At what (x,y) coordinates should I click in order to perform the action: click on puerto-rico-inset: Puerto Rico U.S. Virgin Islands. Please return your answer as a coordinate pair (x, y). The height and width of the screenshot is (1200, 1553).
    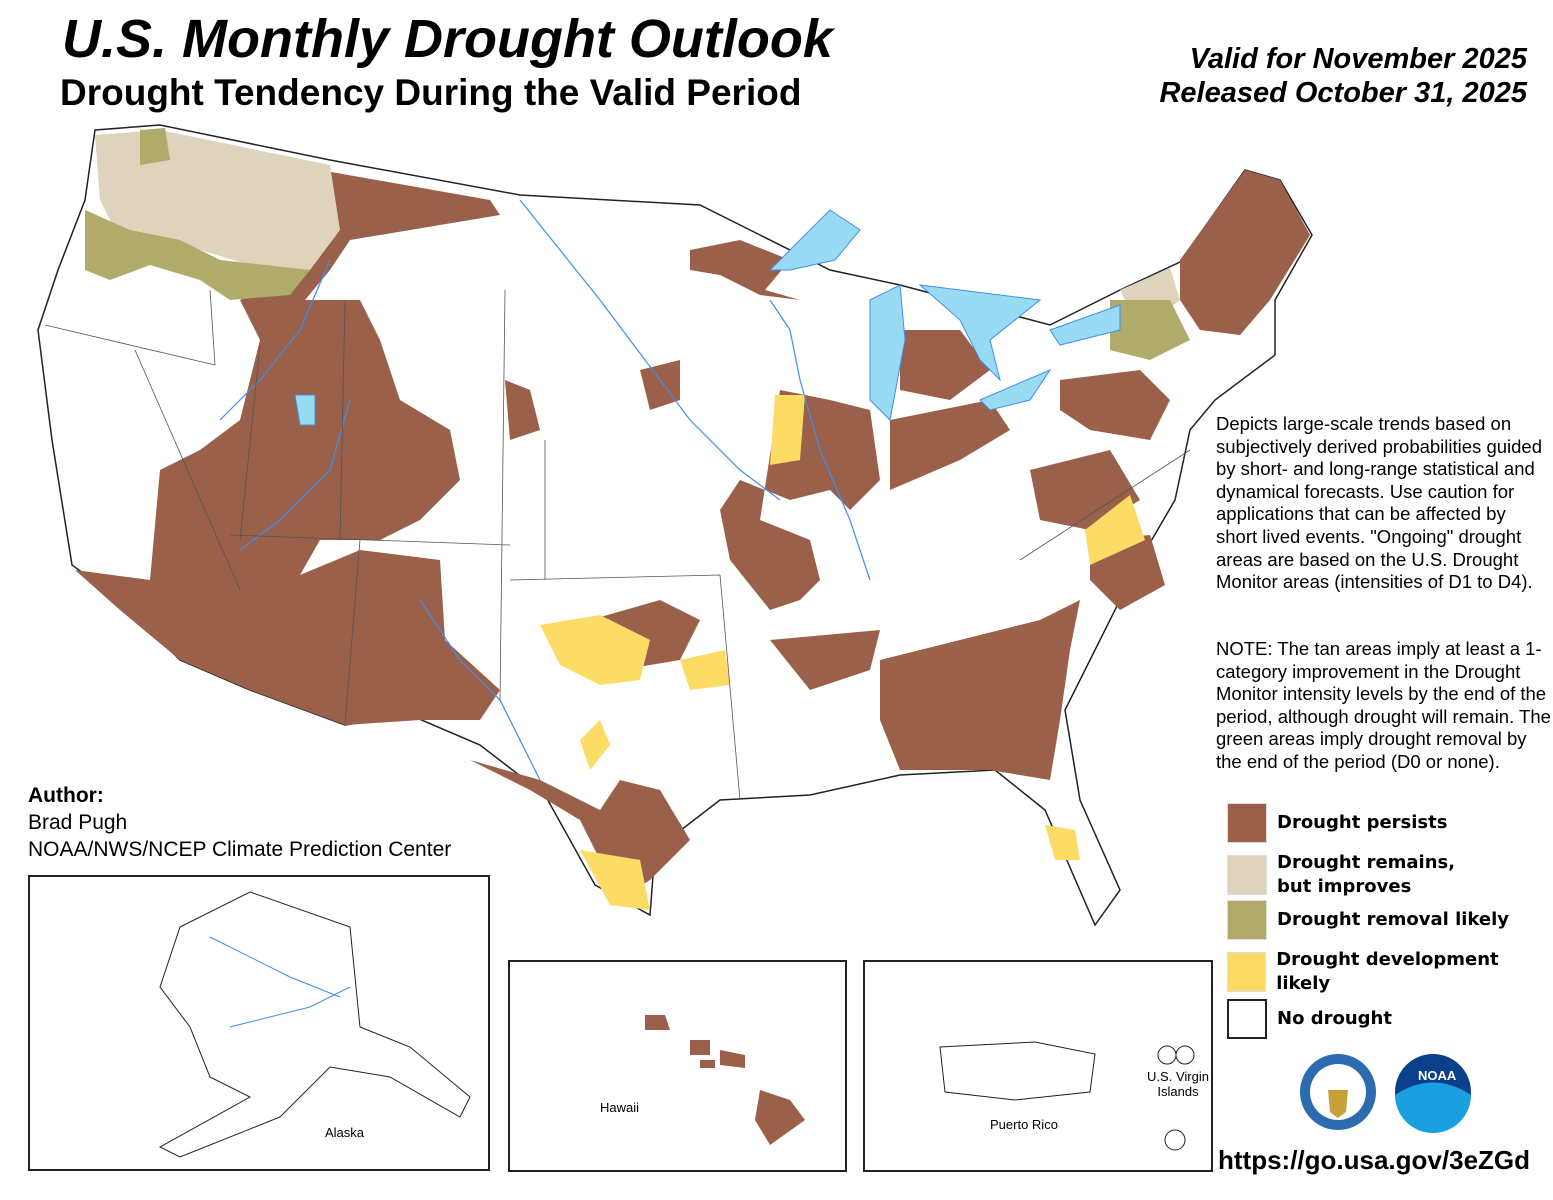
    Looking at the image, I should click on (1038, 1066).